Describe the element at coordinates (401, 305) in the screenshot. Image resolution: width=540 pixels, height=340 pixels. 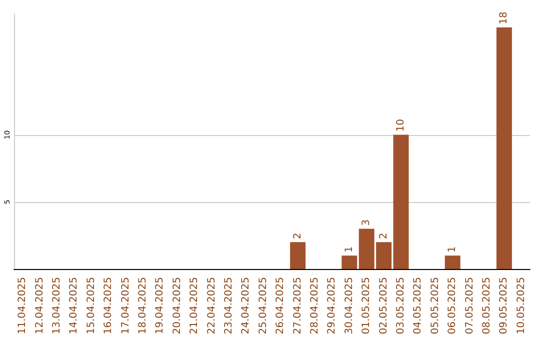
I see `x-tick-label: 03.05.2025` at that location.